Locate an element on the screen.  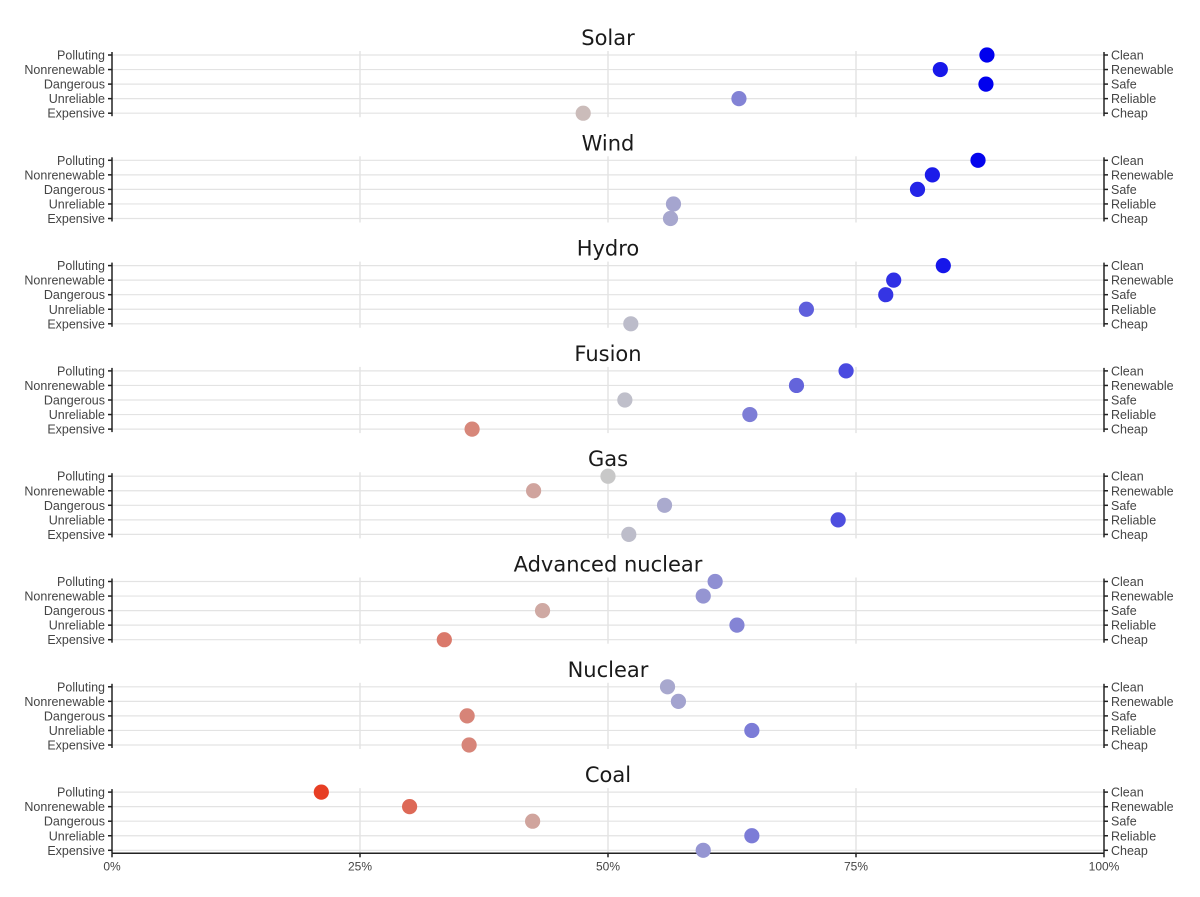
facet-title: Advanced nuclear is located at coordinates (608, 565).